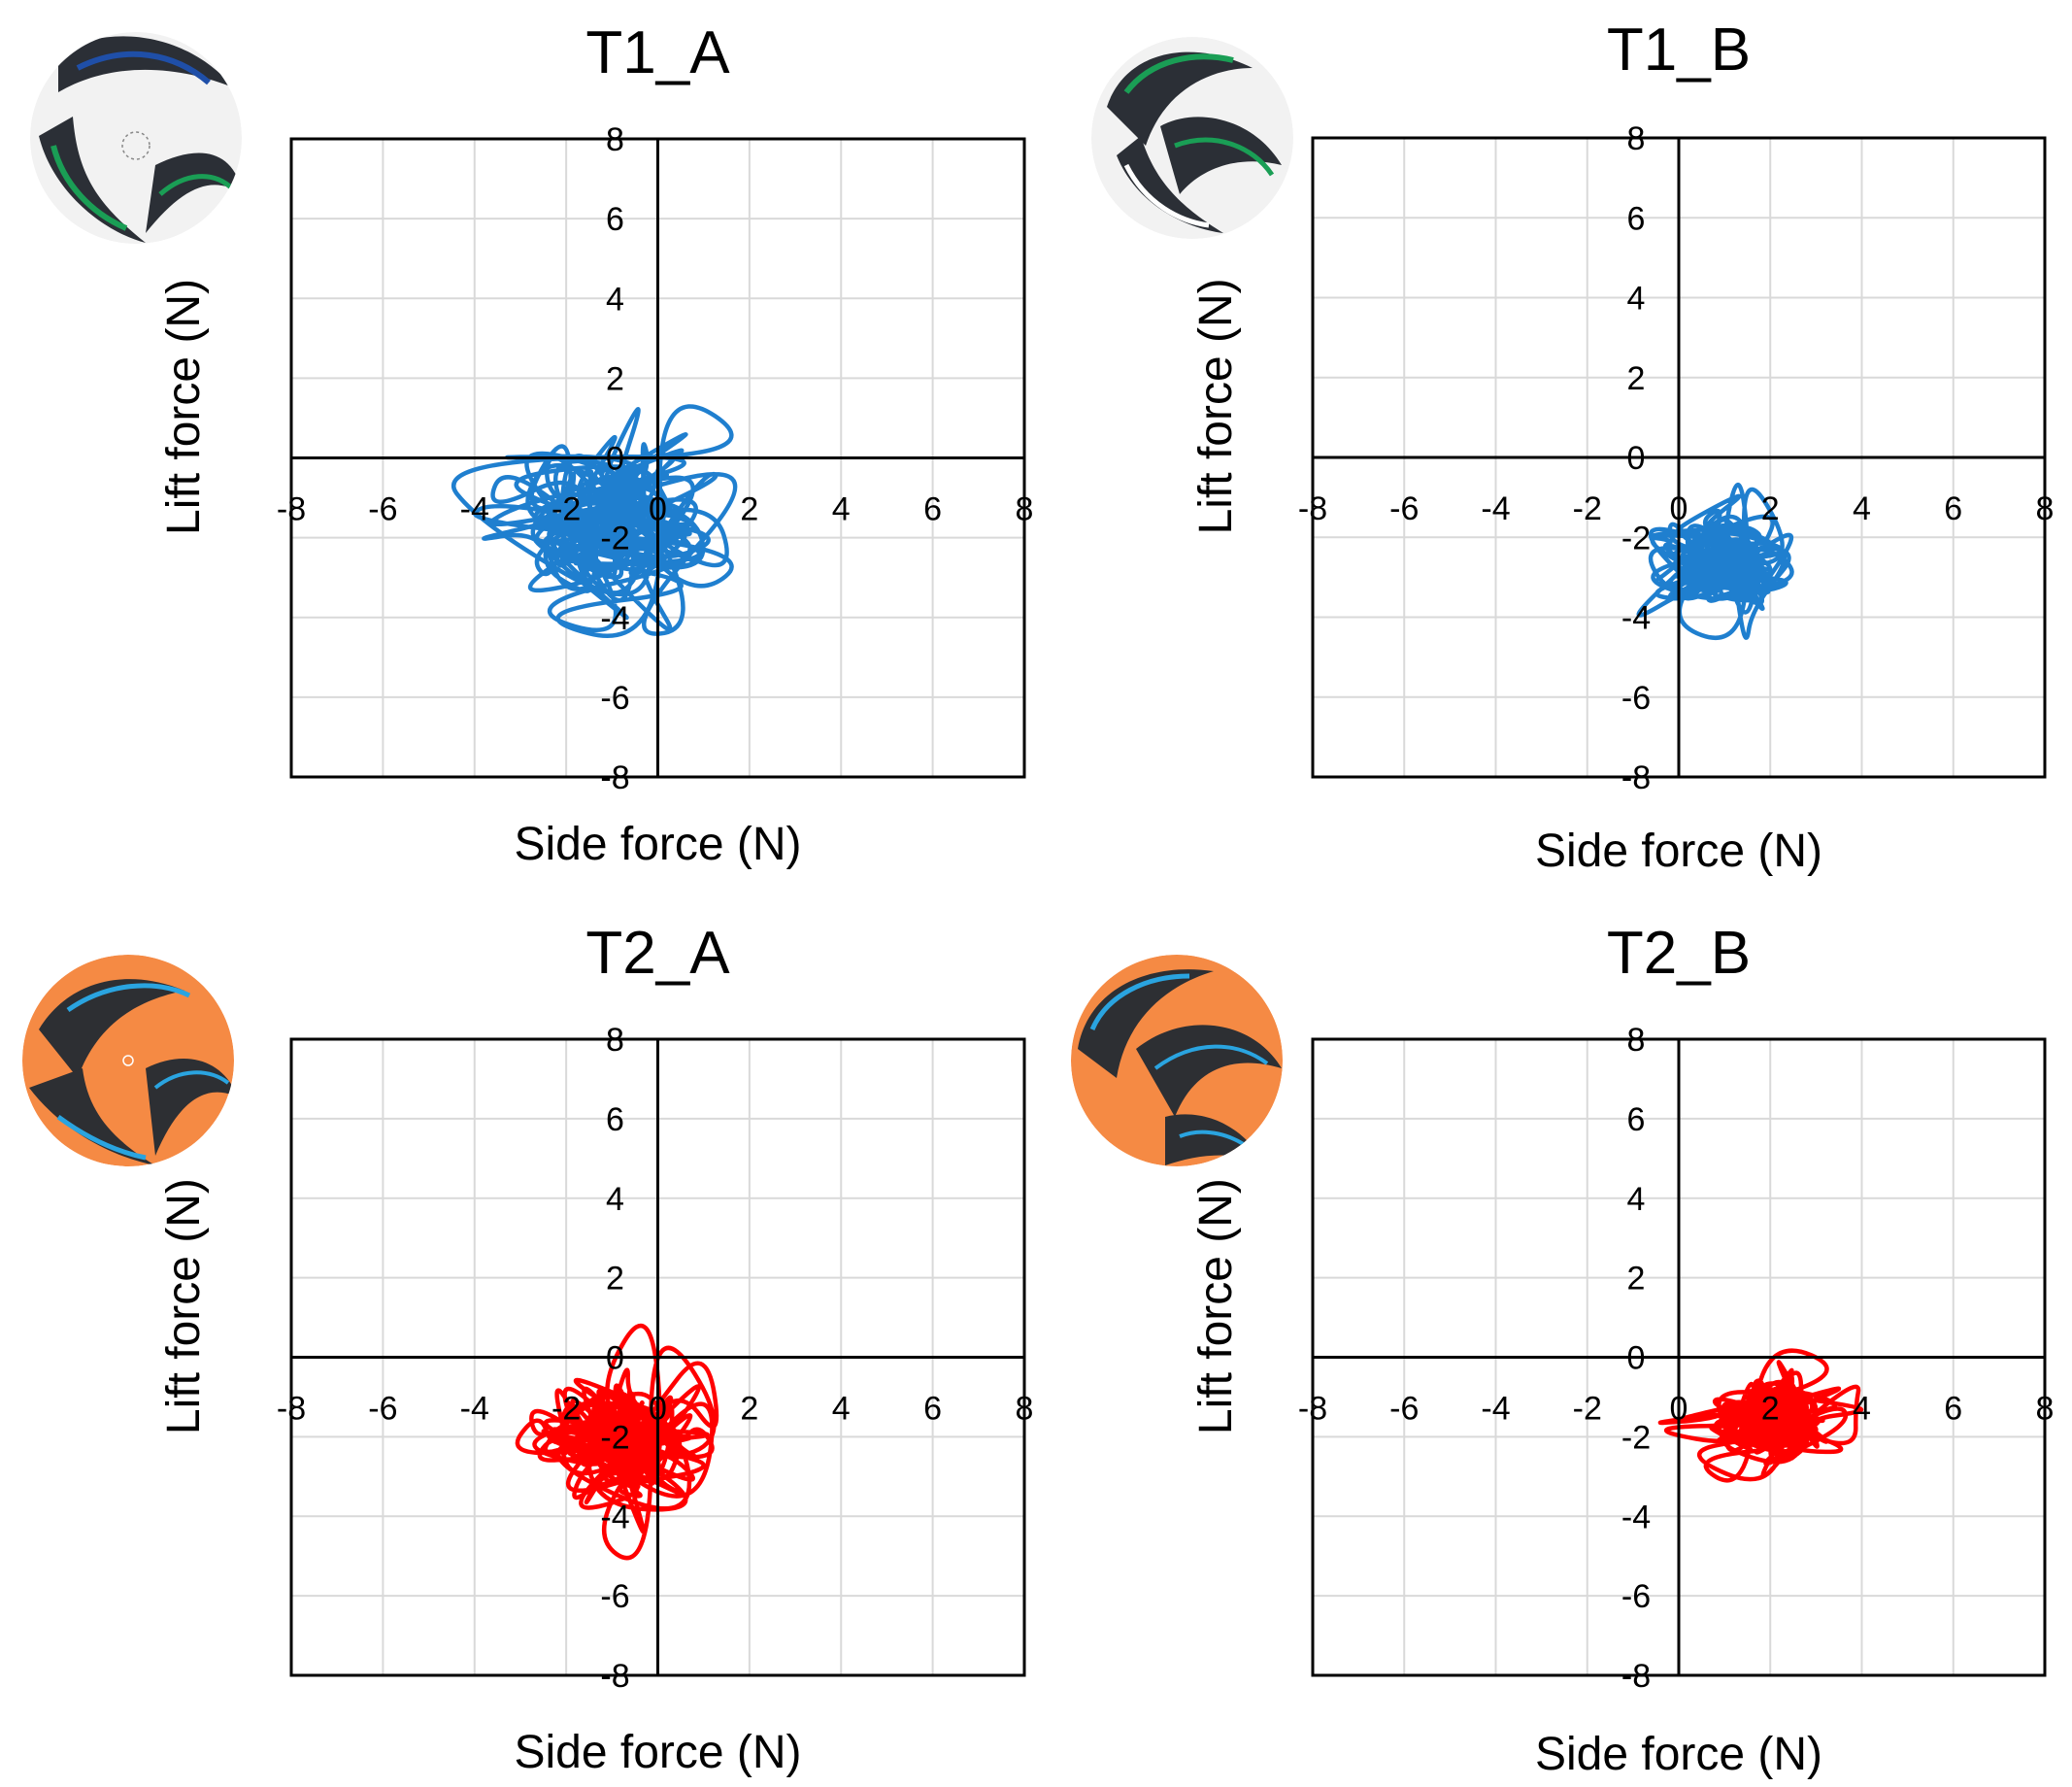 This screenshot has height=1787, width=2072. What do you see at coordinates (1679, 51) in the screenshot?
I see `chart-title: T1_B` at bounding box center [1679, 51].